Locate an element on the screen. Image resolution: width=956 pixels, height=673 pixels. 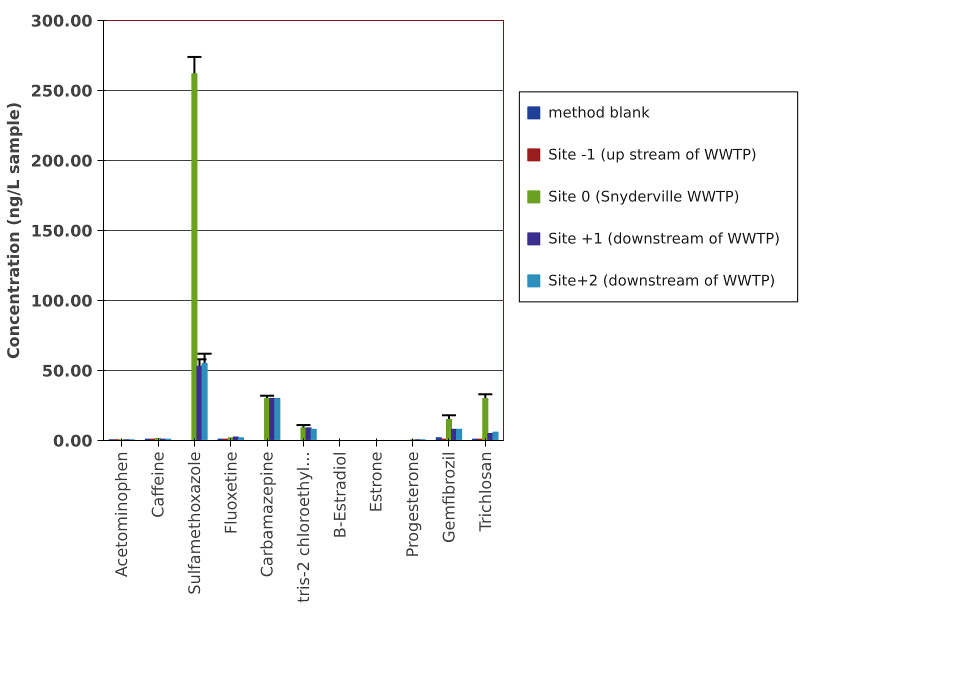
y-tick-label: 250.00 is located at coordinates (61, 91).